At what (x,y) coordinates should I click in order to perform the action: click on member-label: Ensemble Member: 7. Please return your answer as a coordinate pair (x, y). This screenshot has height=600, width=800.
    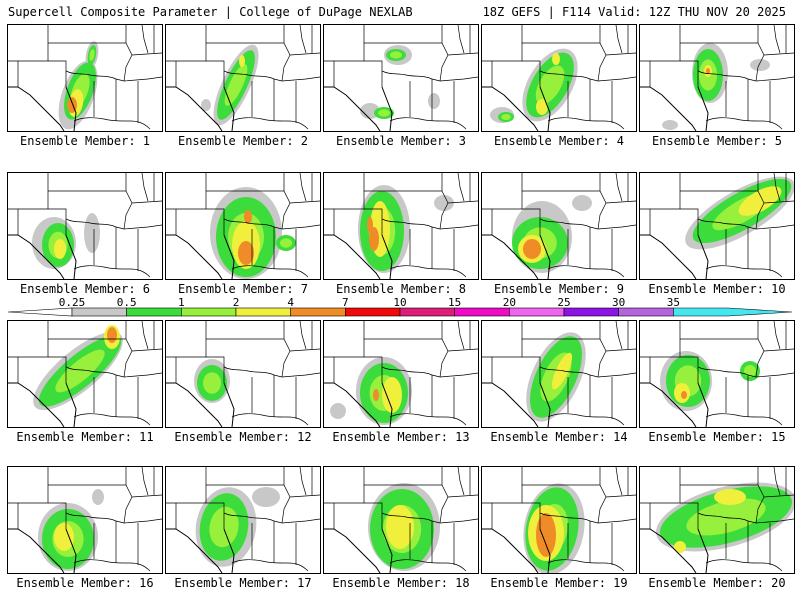
    Looking at the image, I should click on (243, 289).